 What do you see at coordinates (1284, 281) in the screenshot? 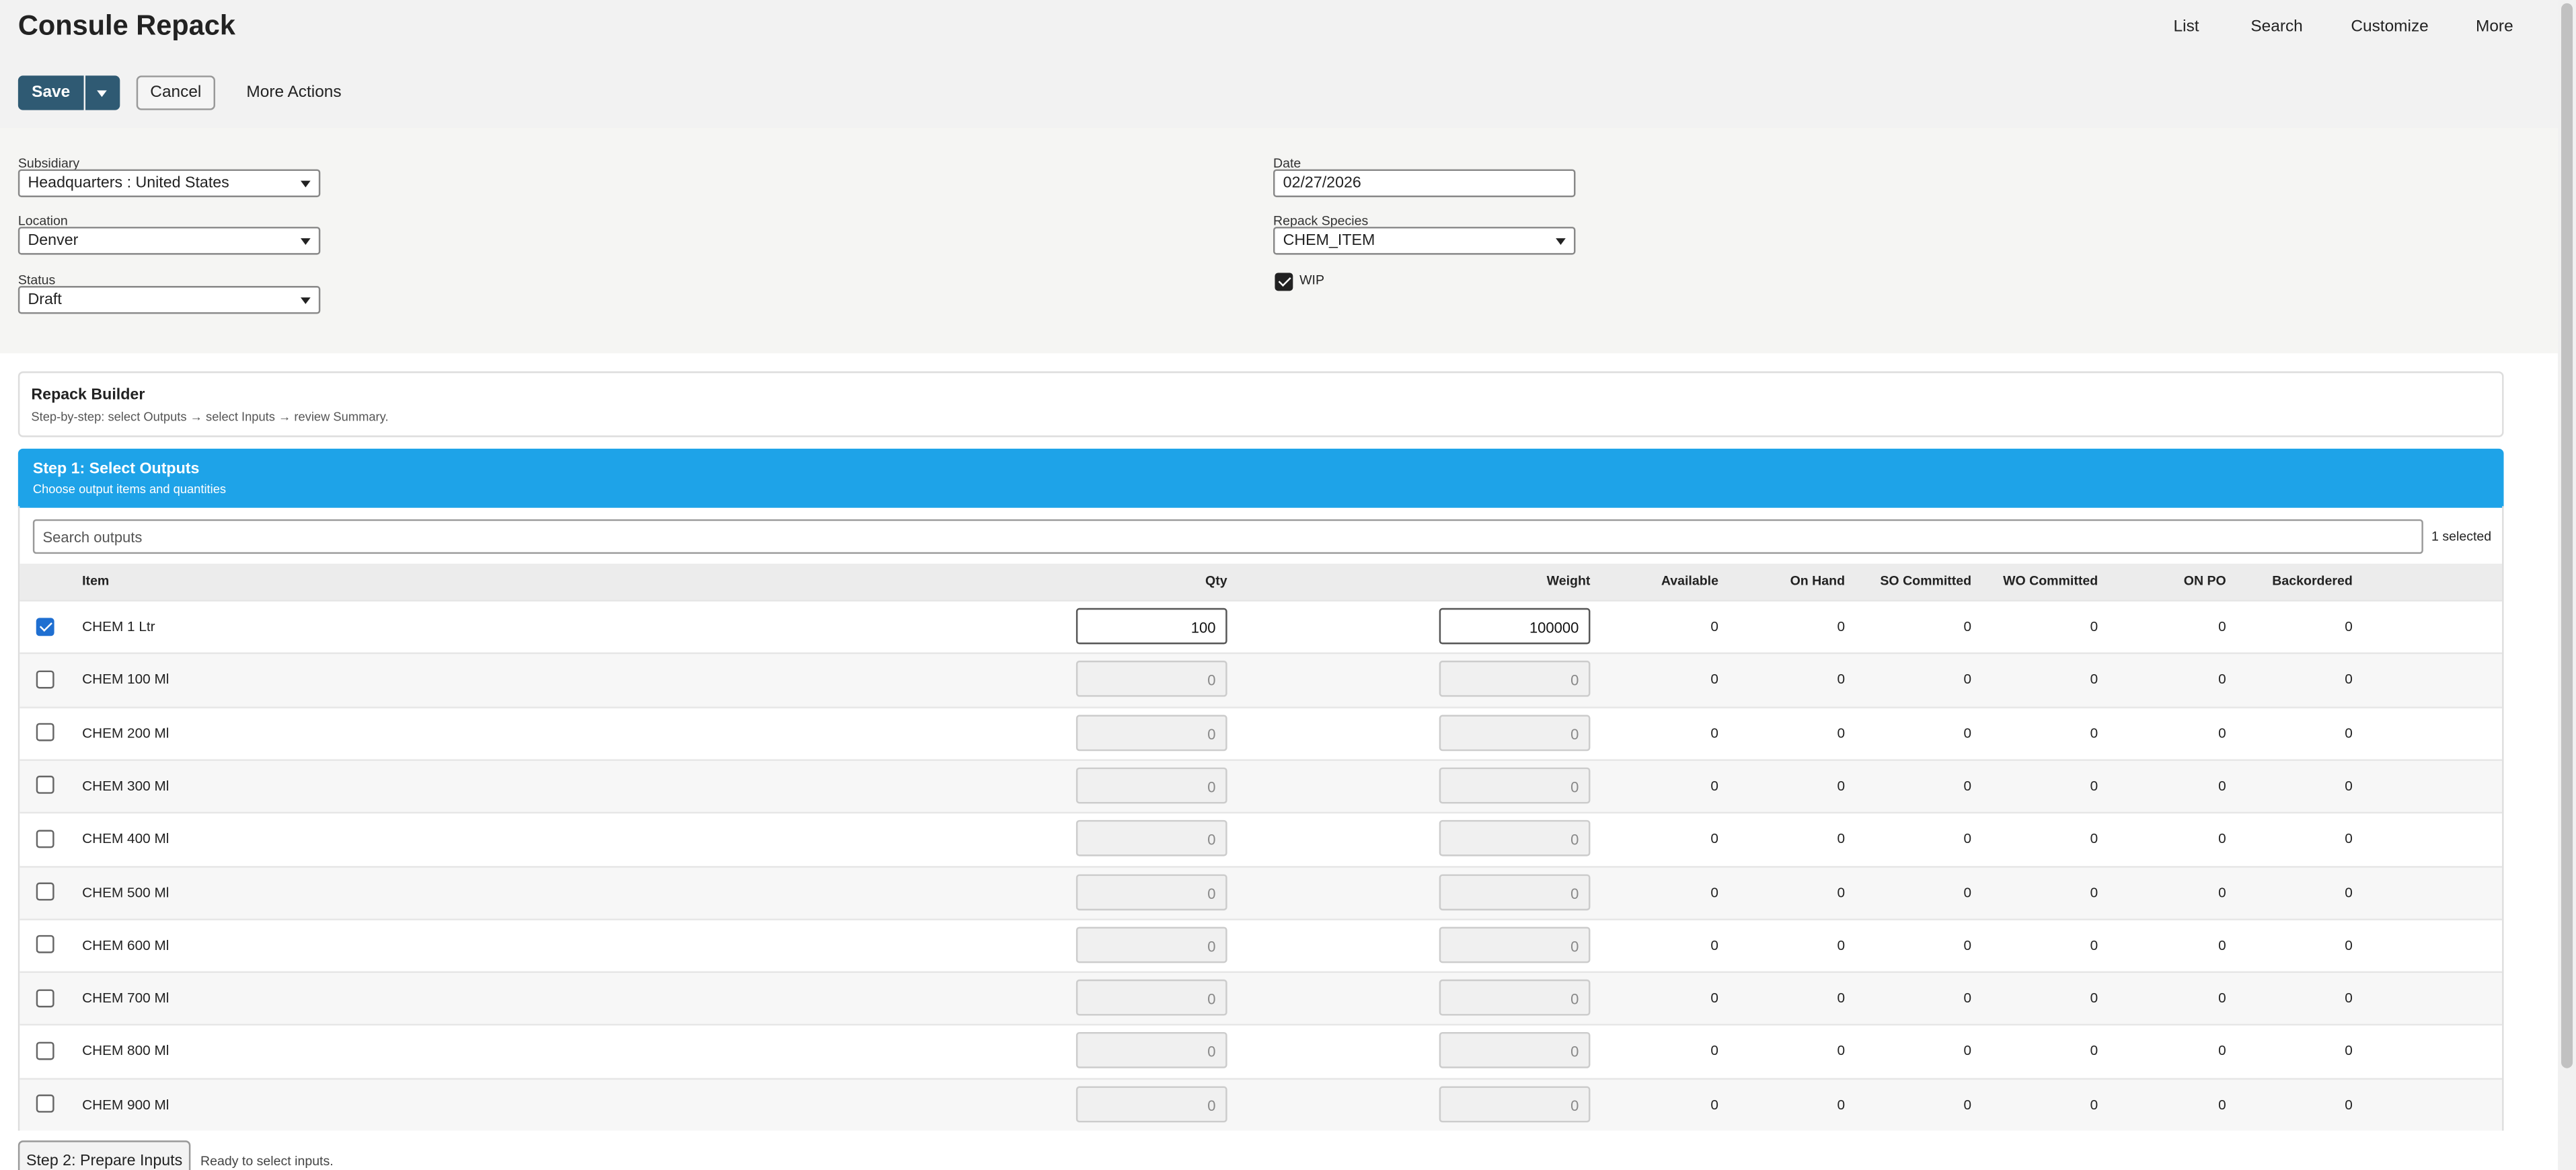
I see `wip-checkbox` at bounding box center [1284, 281].